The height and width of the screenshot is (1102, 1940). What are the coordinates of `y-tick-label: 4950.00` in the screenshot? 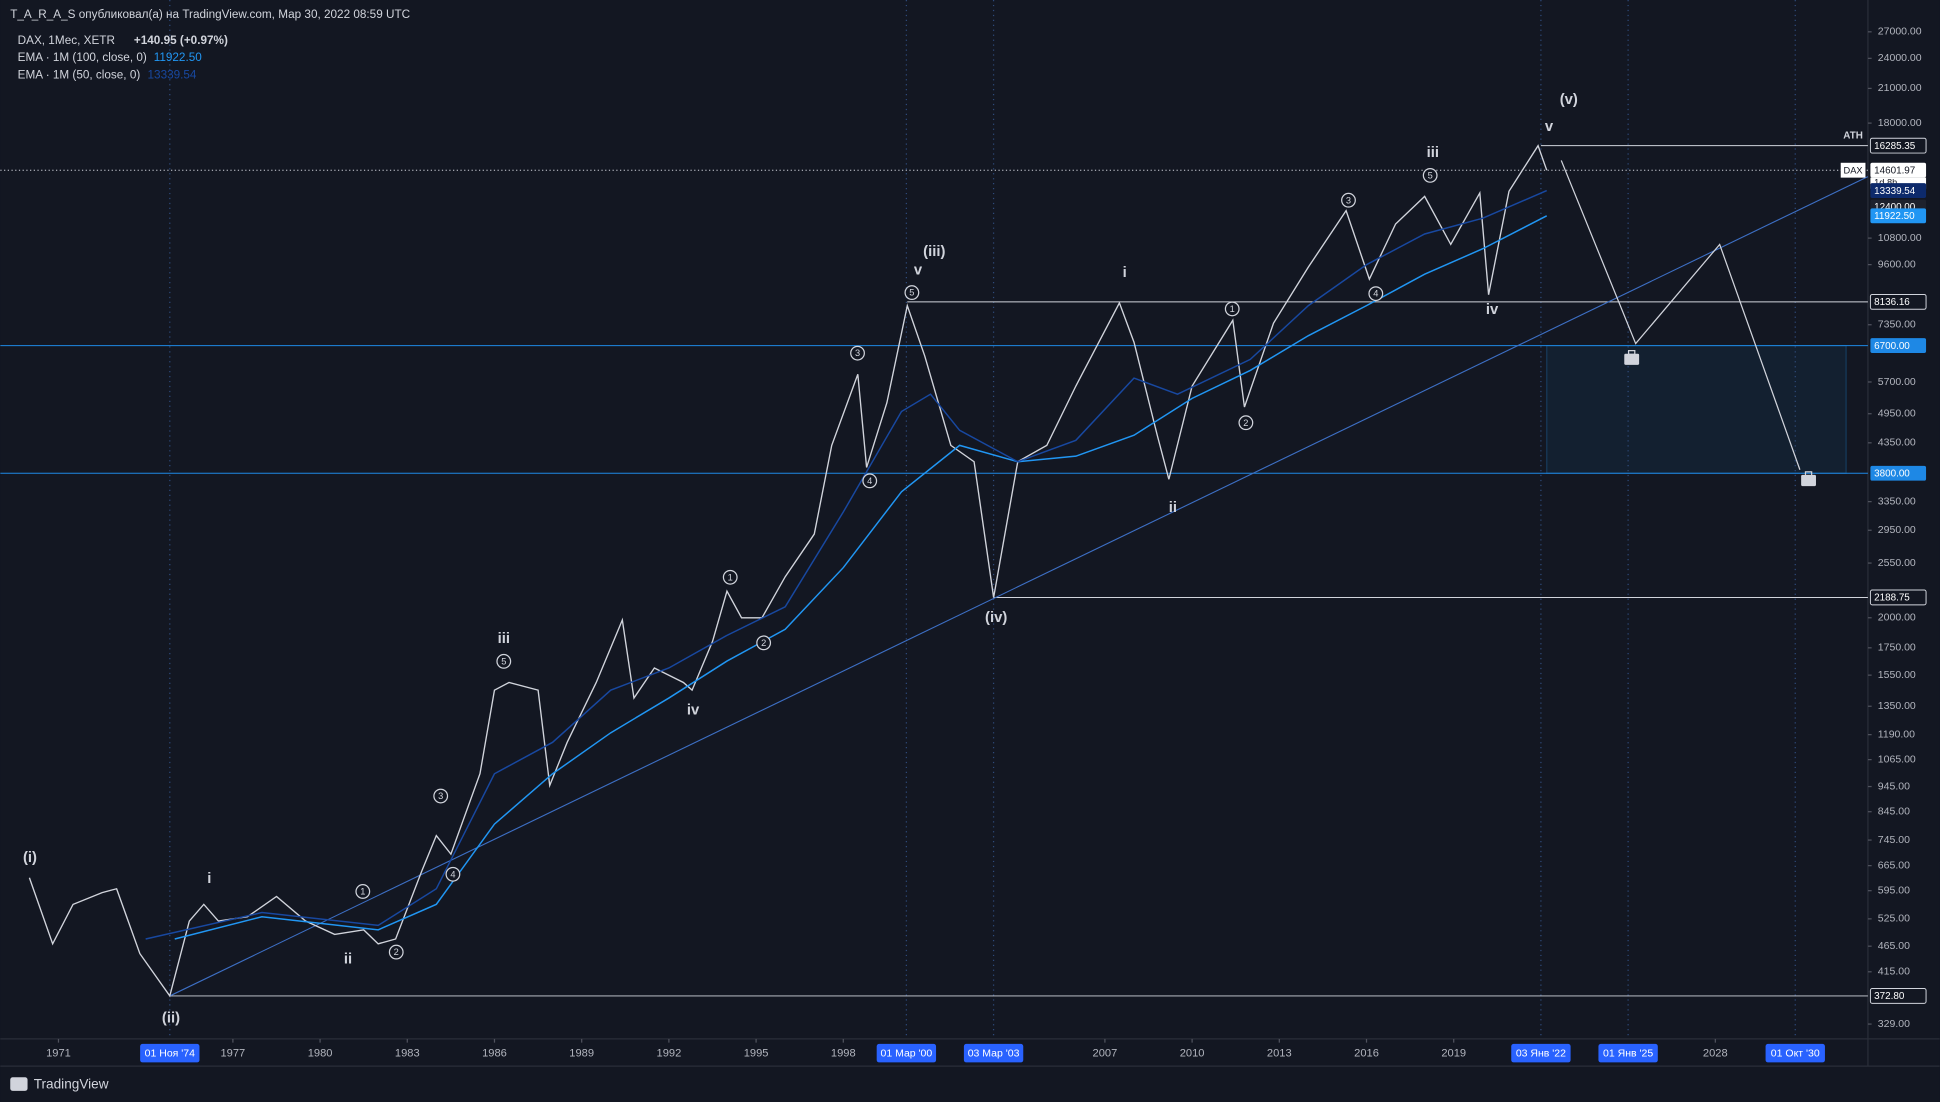 It's located at (1897, 414).